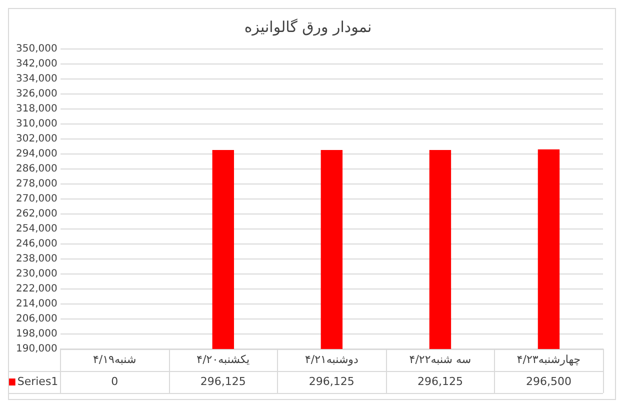 The width and height of the screenshot is (624, 408). I want to click on y-tick-label: 278,000, so click(37, 184).